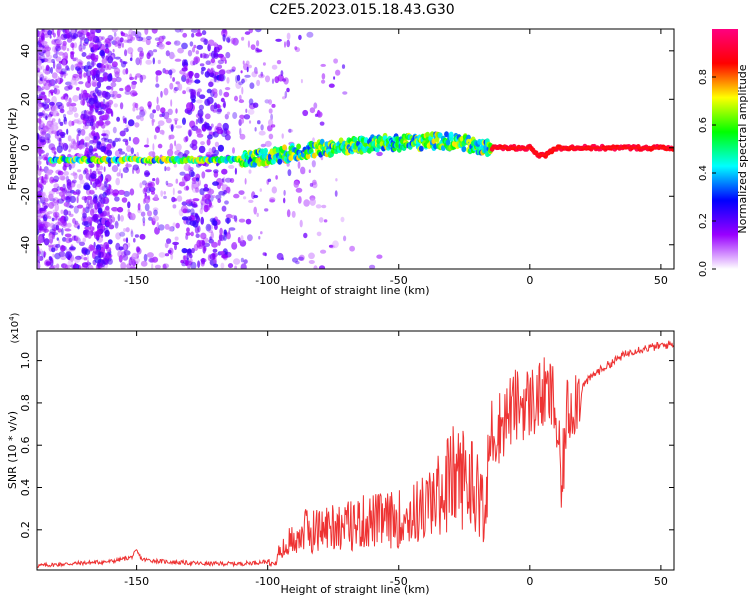 This screenshot has width=750, height=600. What do you see at coordinates (661, 581) in the screenshot?
I see `x-tick-label: 50` at bounding box center [661, 581].